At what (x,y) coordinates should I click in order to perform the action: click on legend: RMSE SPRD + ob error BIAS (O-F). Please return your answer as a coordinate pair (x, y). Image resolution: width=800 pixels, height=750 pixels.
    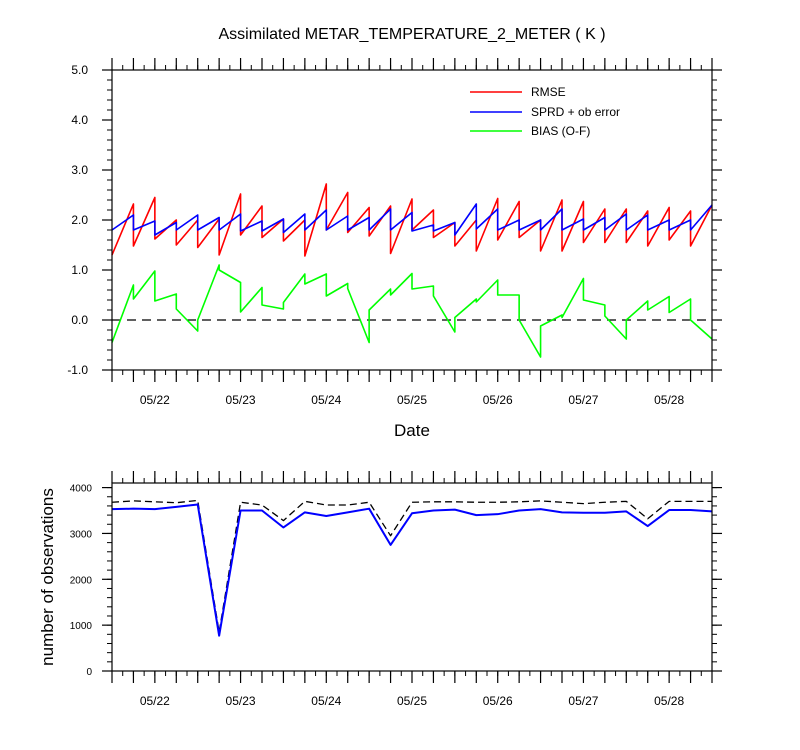
    Looking at the image, I should click on (545, 111).